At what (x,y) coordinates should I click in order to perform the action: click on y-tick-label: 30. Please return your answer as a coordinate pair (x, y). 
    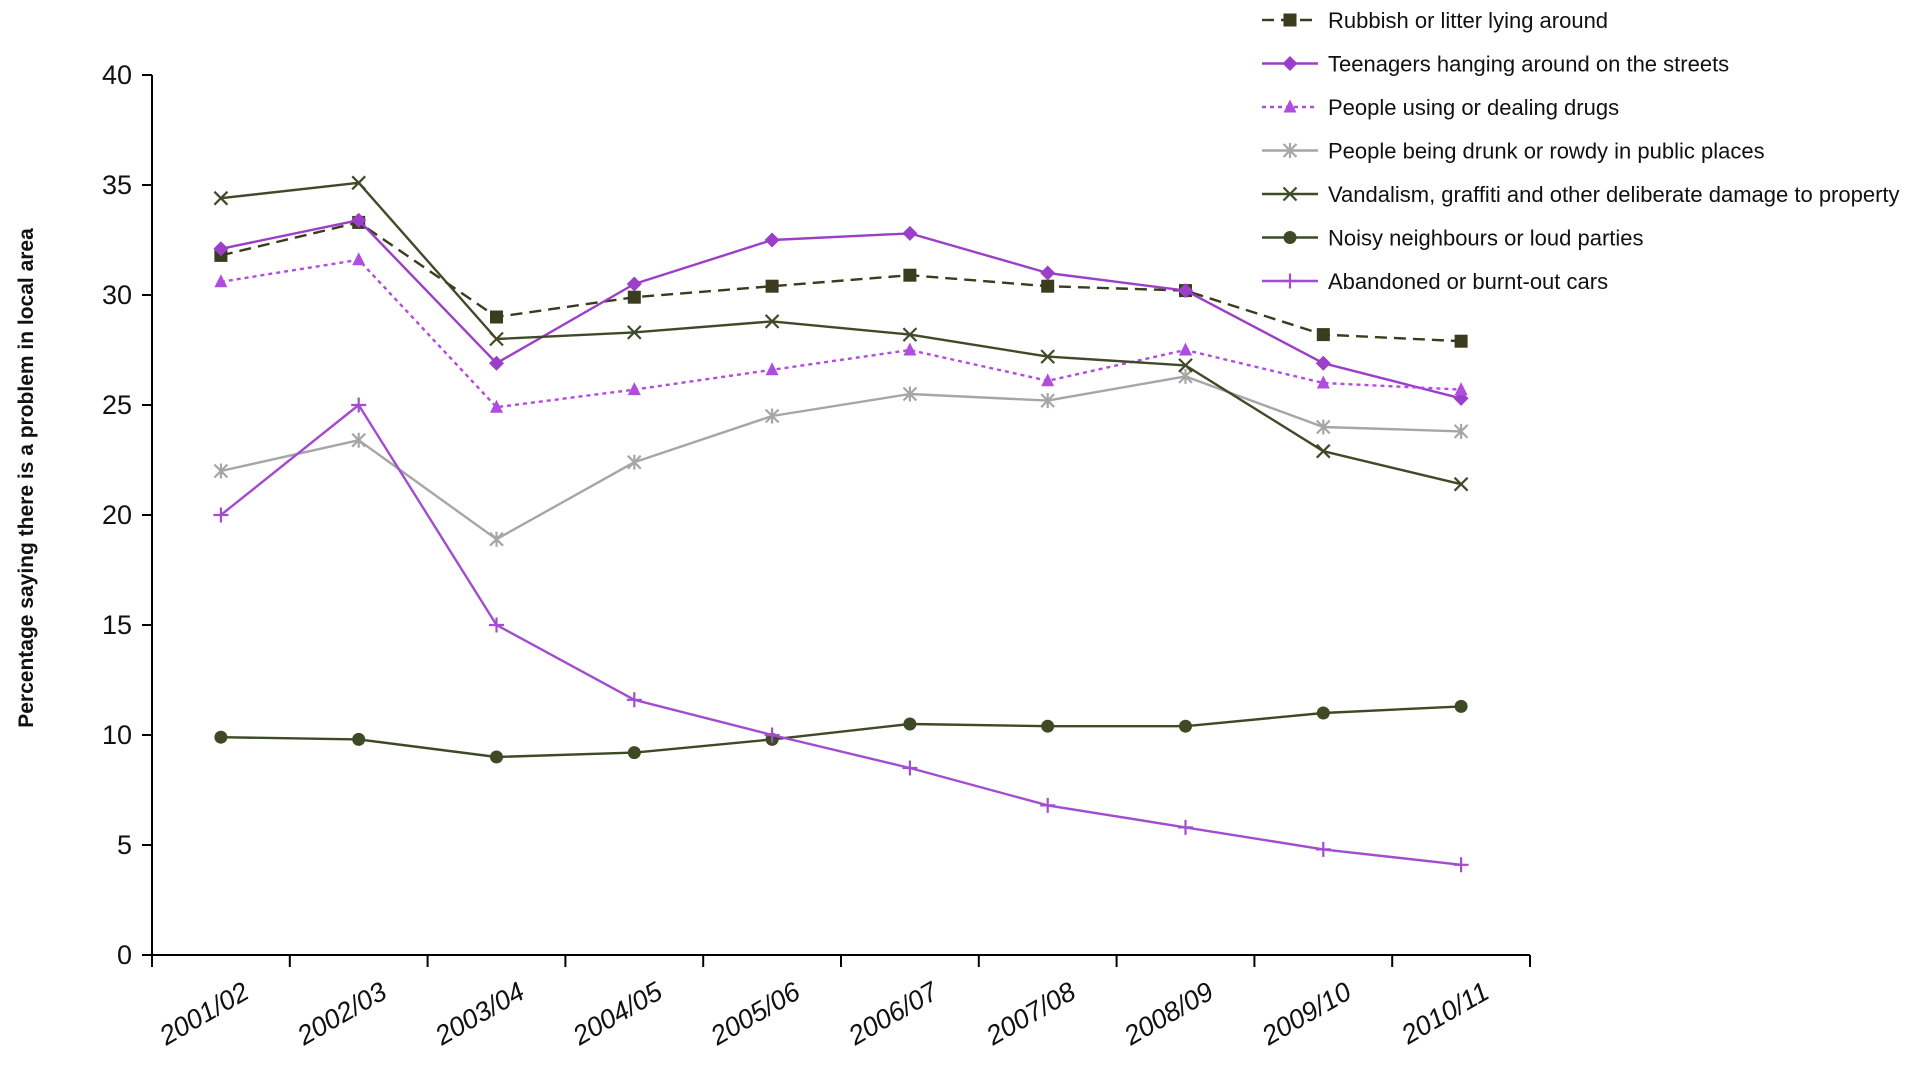
    Looking at the image, I should click on (117, 295).